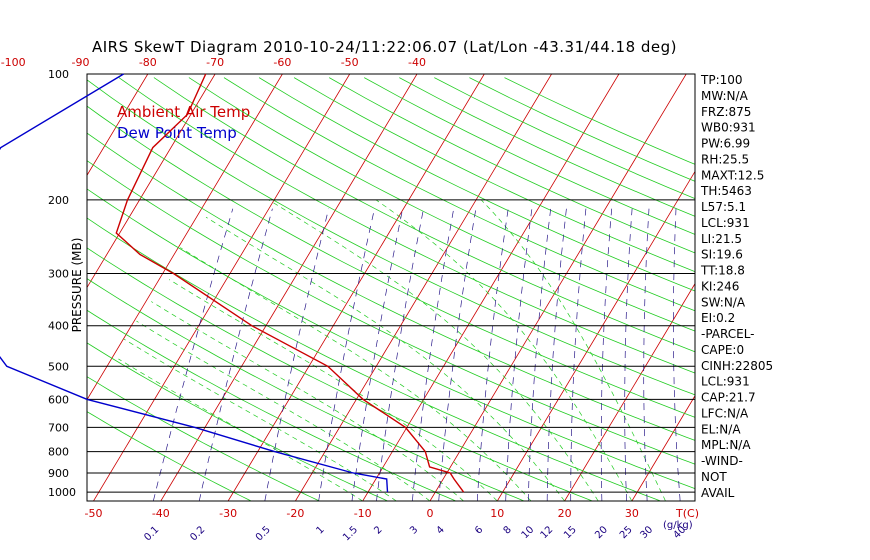 This screenshot has width=870, height=560. What do you see at coordinates (197, 533) in the screenshot?
I see `mixing-ratio-label: 0.2` at bounding box center [197, 533].